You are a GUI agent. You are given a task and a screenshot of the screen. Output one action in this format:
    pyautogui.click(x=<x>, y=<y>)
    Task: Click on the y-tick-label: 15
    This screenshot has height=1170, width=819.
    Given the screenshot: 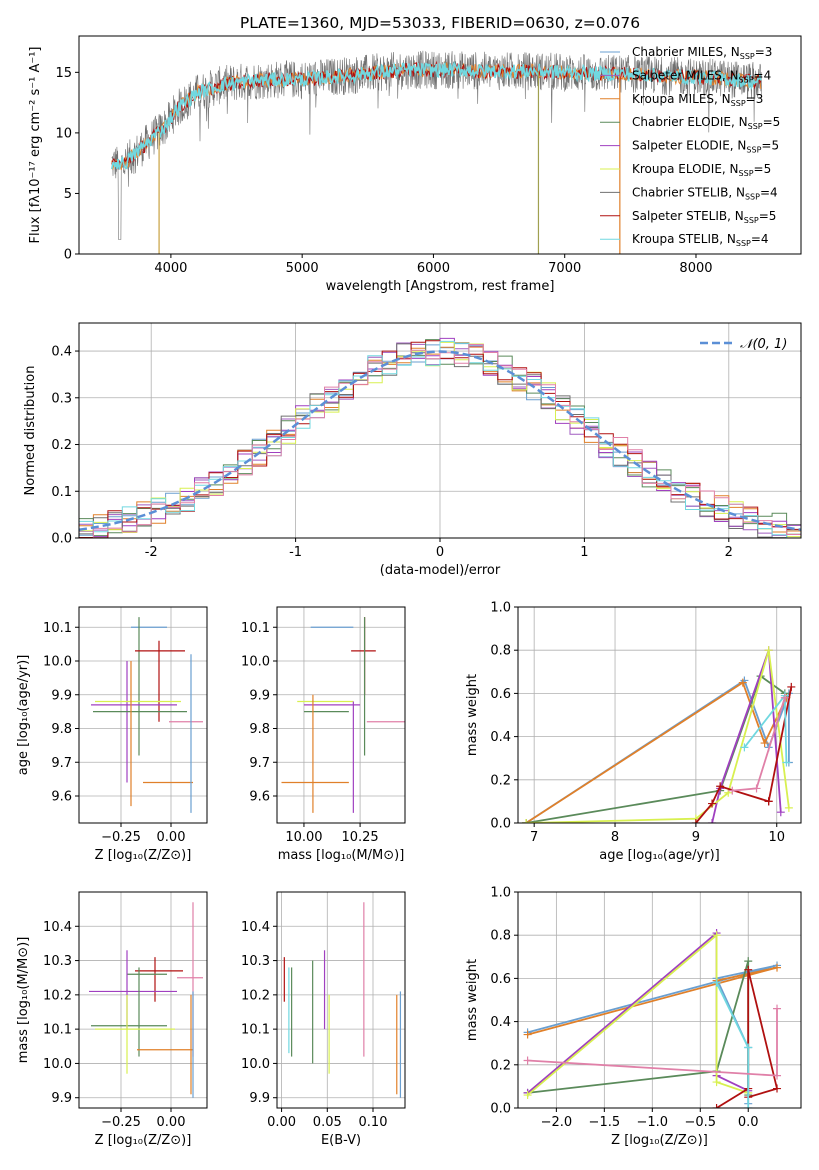 What is the action you would take?
    pyautogui.click(x=63, y=73)
    